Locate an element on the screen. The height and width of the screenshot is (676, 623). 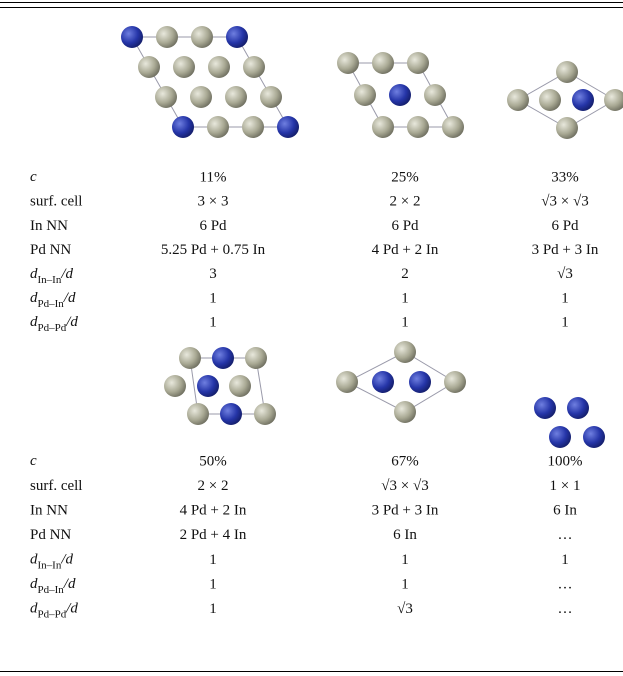
row-label: c is located at coordinates (33, 177).